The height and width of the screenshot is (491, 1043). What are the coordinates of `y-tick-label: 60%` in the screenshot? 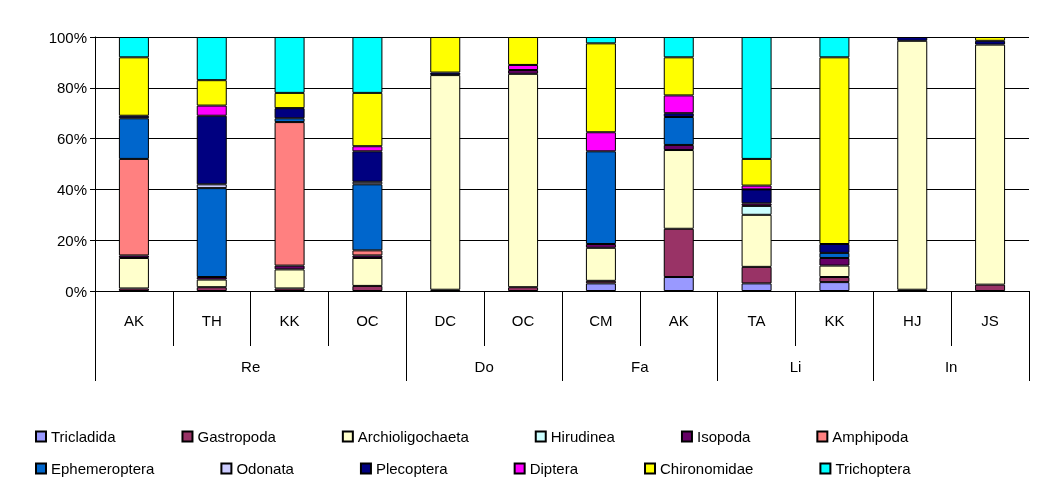 It's located at (71, 139).